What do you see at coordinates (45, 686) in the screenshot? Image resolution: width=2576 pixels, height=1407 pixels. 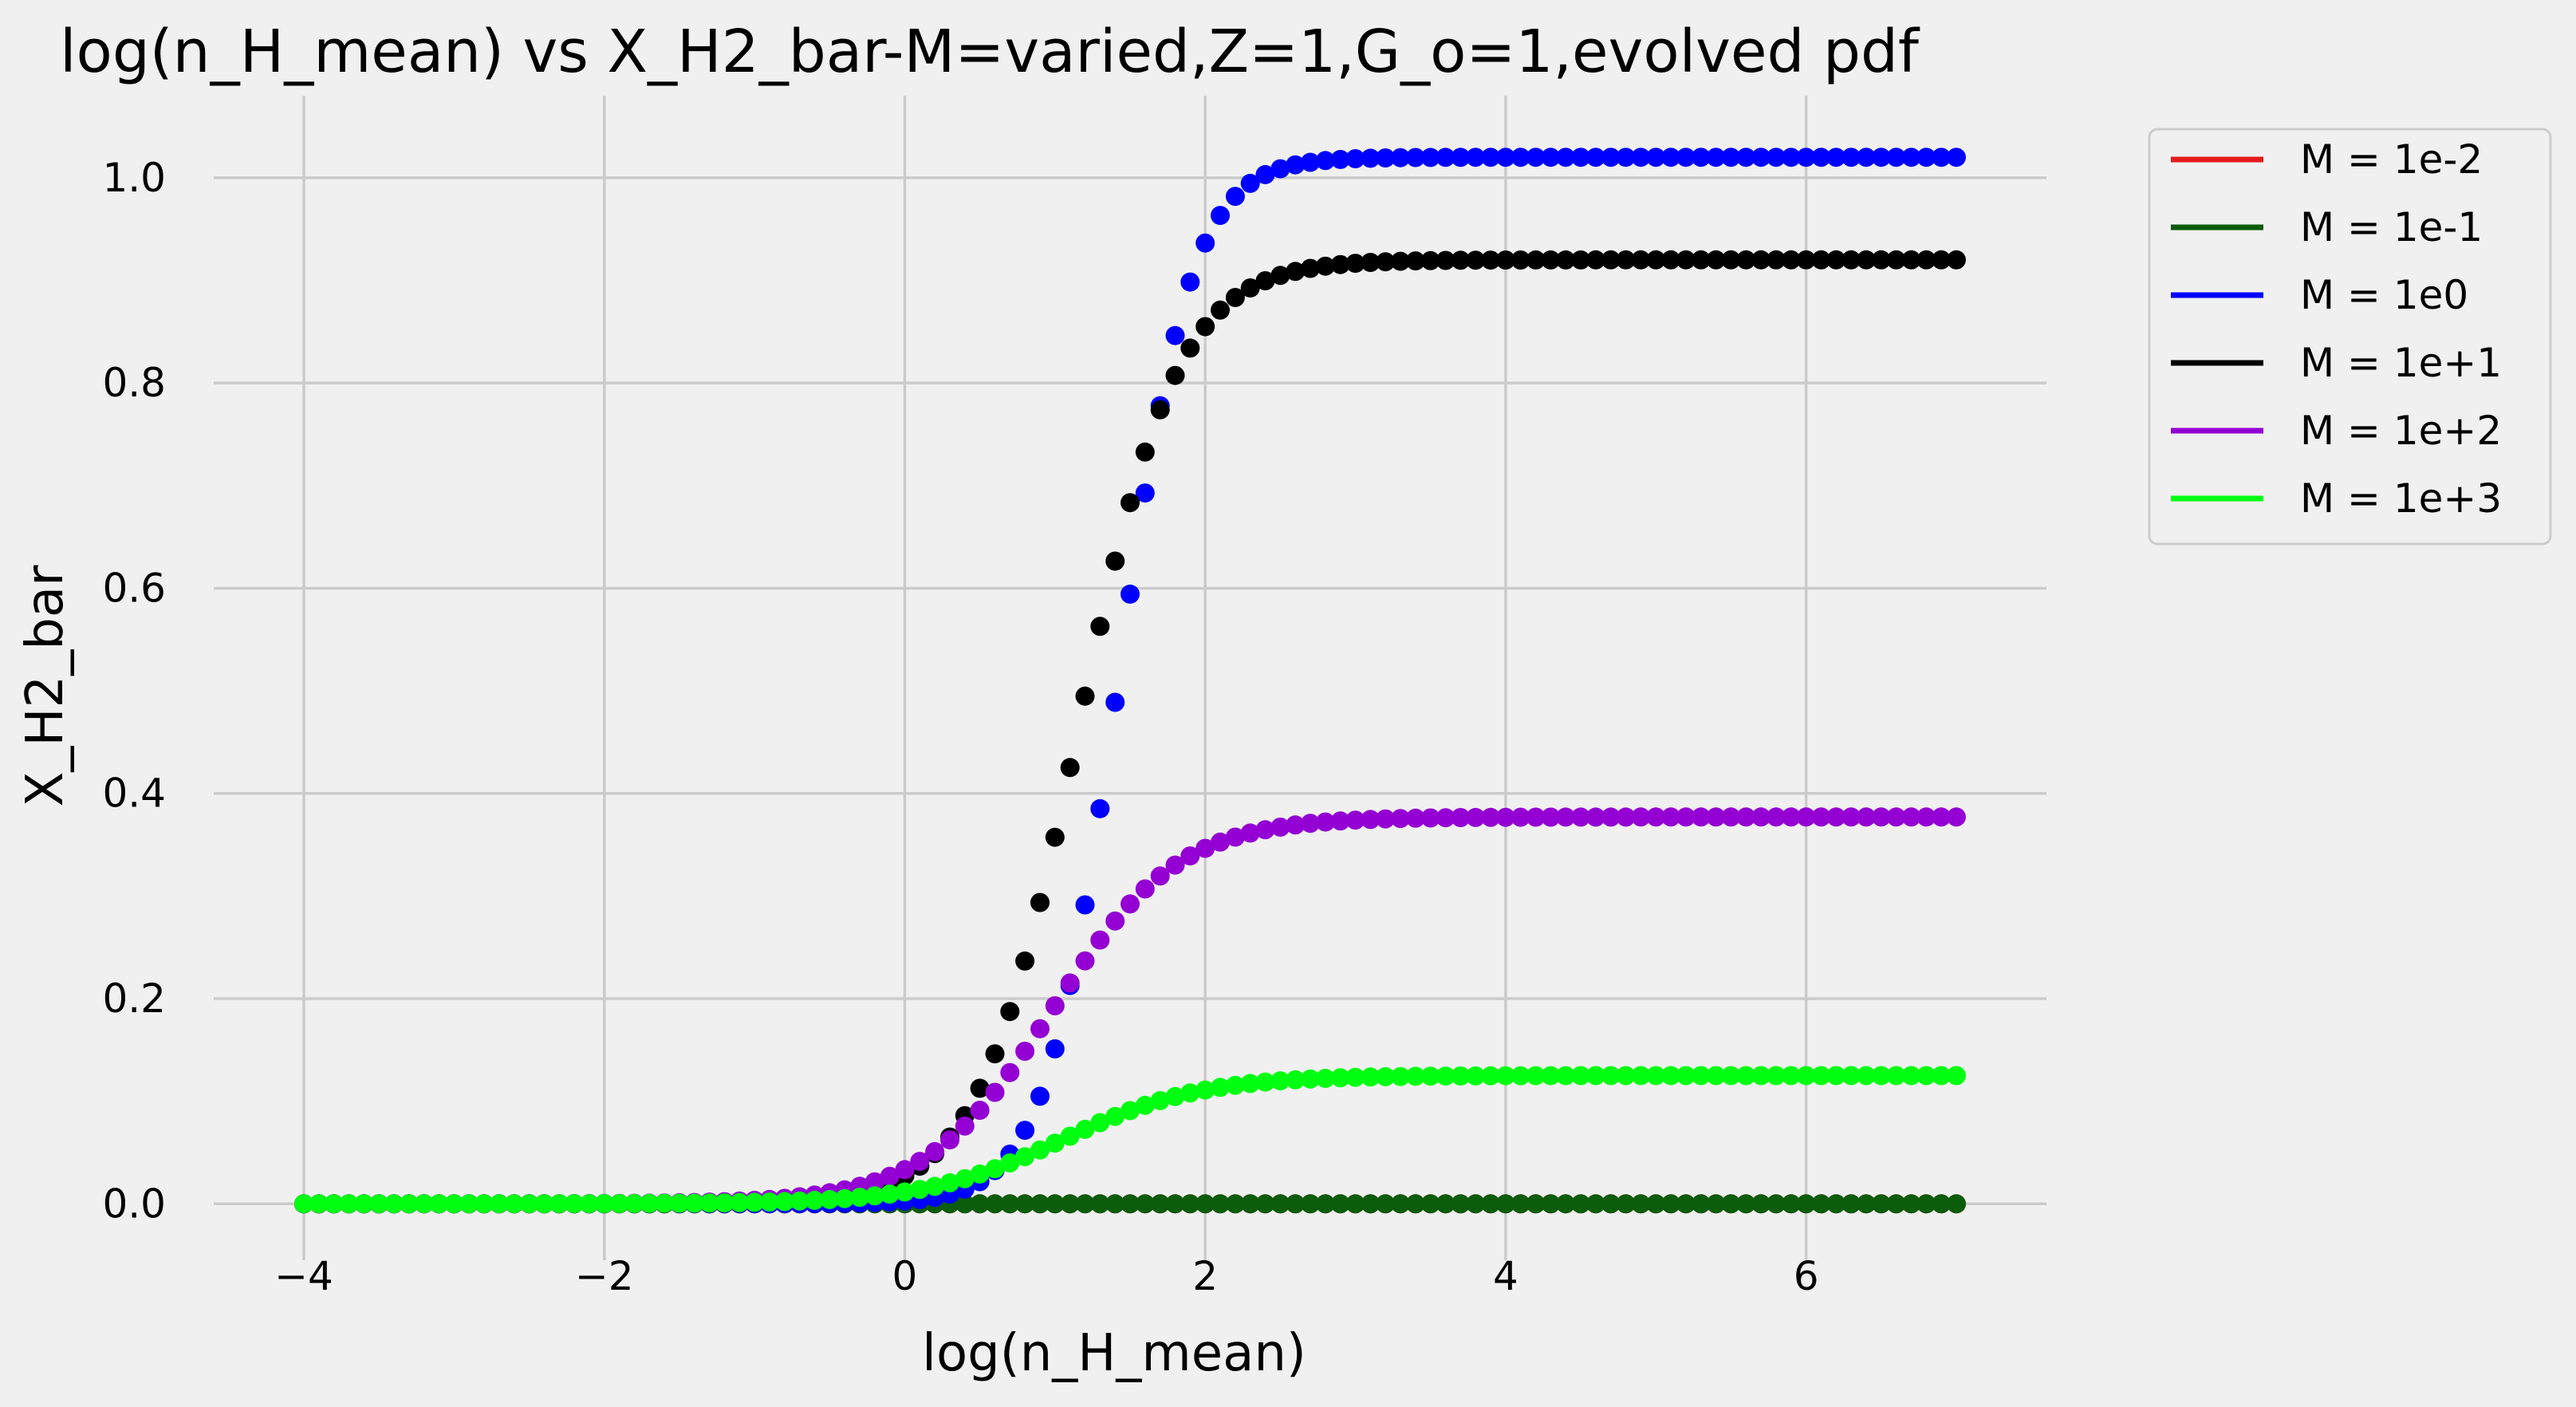 I see `y-axis-label: X_H2_bar` at bounding box center [45, 686].